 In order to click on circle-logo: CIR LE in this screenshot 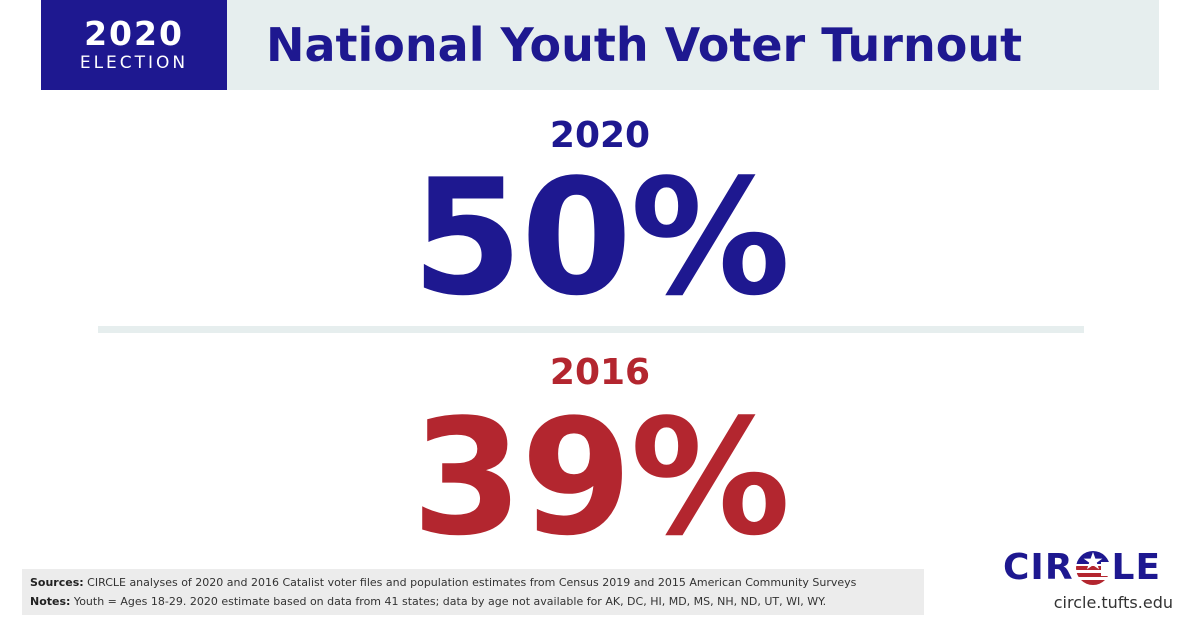, I will do `click(1086, 568)`.